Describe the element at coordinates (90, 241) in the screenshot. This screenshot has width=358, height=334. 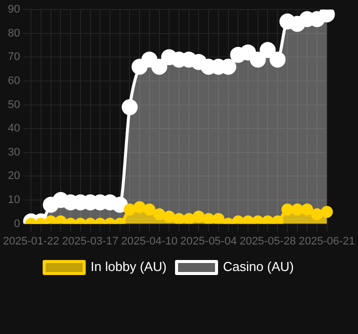
I see `x-tick-label: 2025-03-17` at that location.